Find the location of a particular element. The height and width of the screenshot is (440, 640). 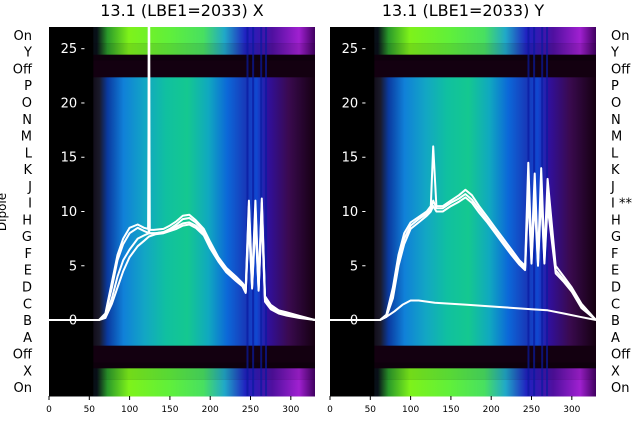

row-label-left: M is located at coordinates (26, 137).